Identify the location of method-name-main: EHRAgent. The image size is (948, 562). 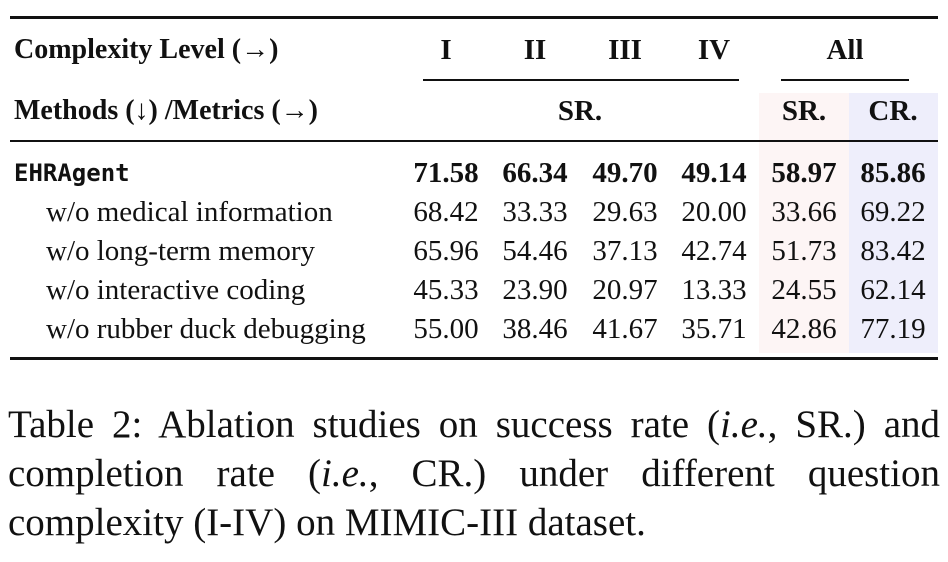
(72, 173).